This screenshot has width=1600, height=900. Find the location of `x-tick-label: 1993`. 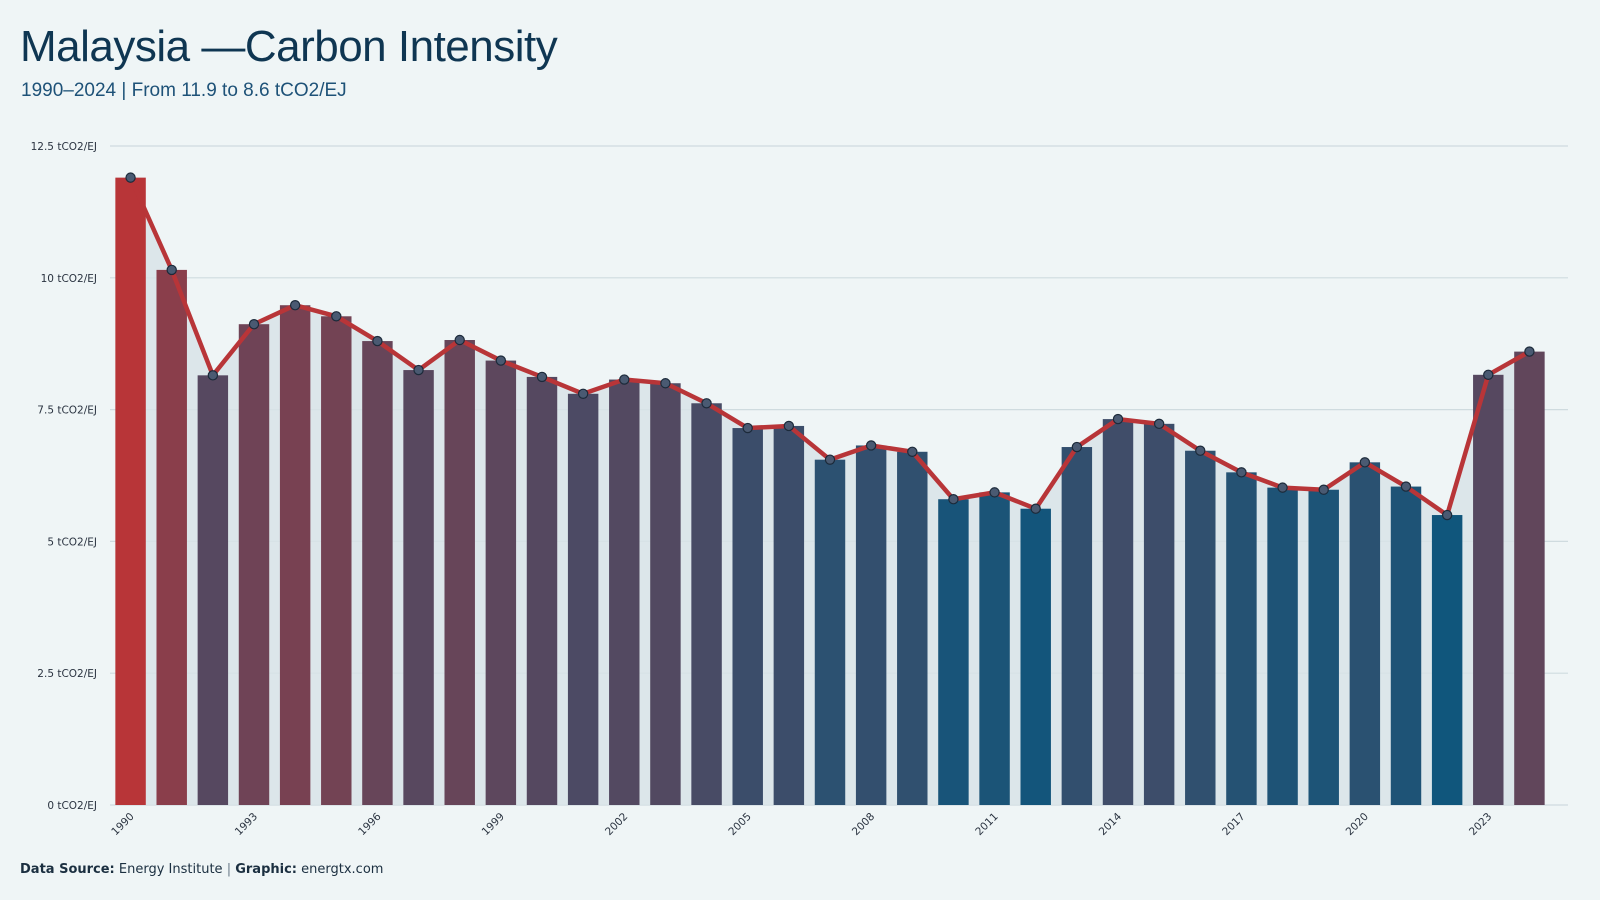

x-tick-label: 1993 is located at coordinates (246, 824).